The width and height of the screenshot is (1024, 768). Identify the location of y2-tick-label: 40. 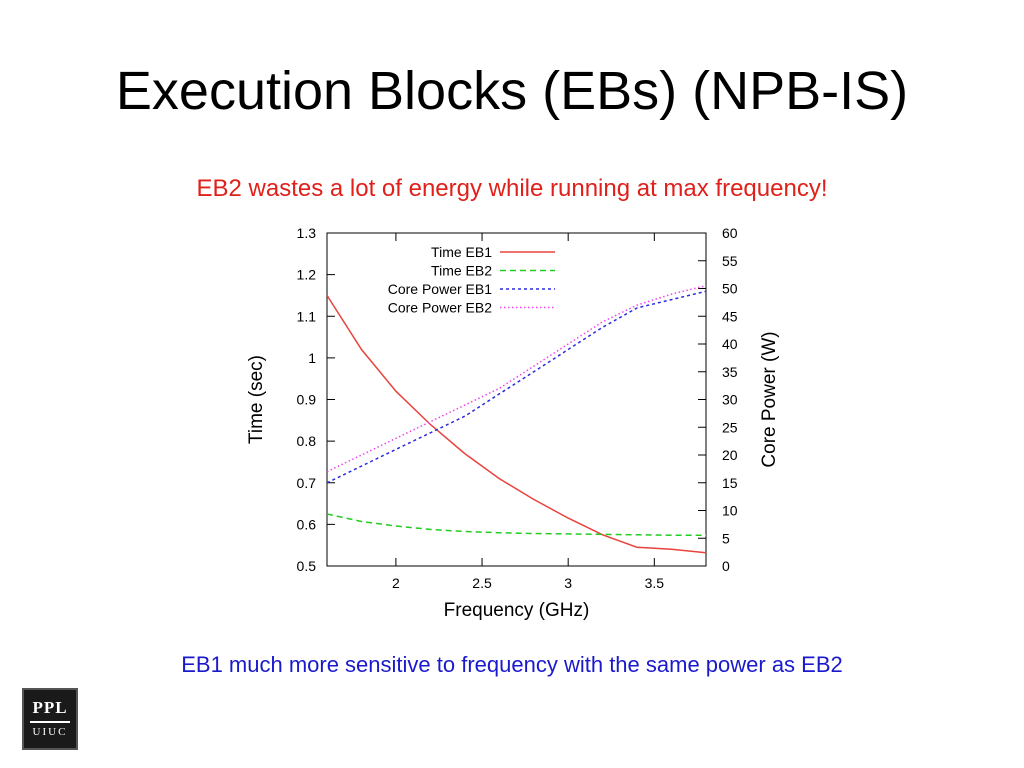
(730, 344).